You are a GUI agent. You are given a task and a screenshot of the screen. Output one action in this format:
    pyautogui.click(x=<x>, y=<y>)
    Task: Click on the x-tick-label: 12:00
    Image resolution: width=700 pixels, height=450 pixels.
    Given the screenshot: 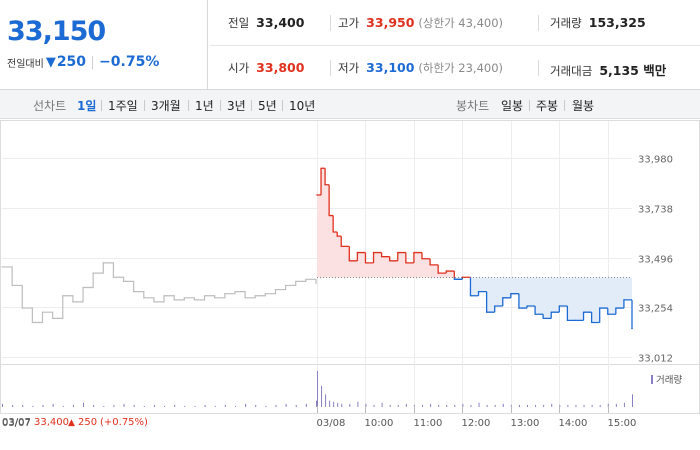 What is the action you would take?
    pyautogui.click(x=476, y=423)
    